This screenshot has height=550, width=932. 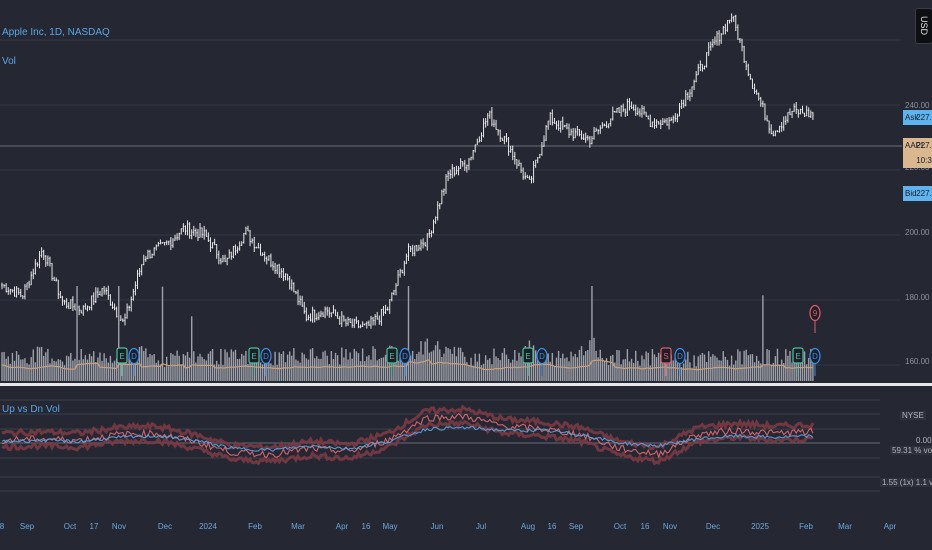 I want to click on event-marker-alert: 9, so click(x=815, y=318).